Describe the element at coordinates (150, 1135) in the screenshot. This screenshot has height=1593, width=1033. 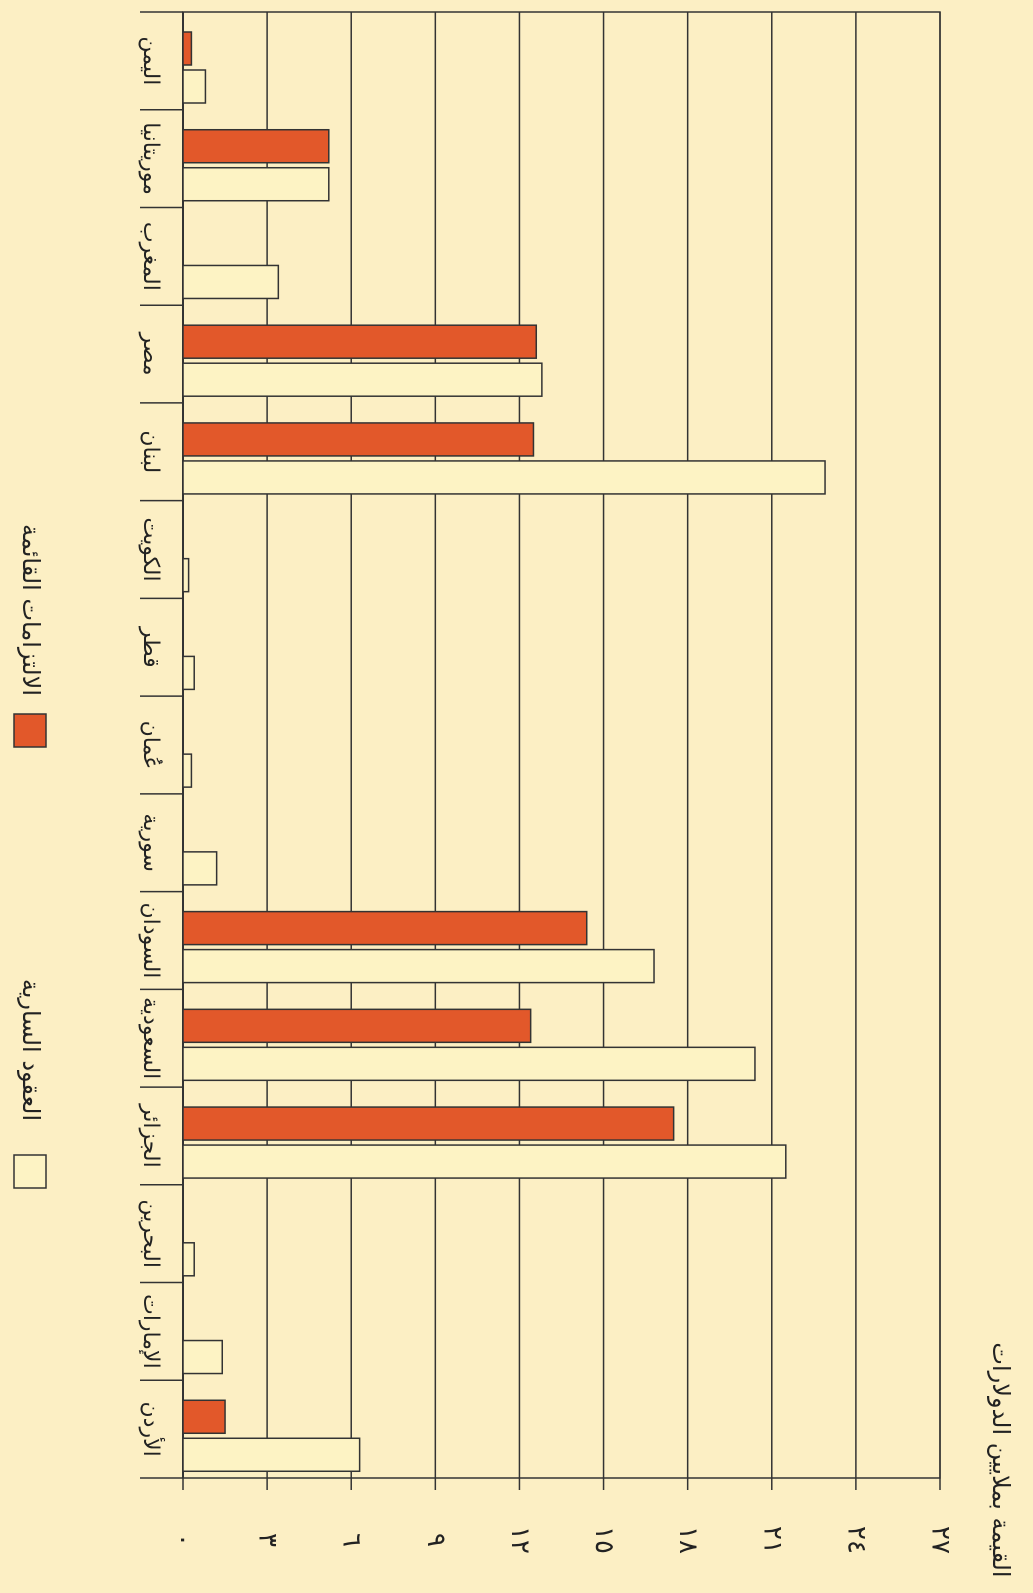
I see `category-label: الجزائر` at that location.